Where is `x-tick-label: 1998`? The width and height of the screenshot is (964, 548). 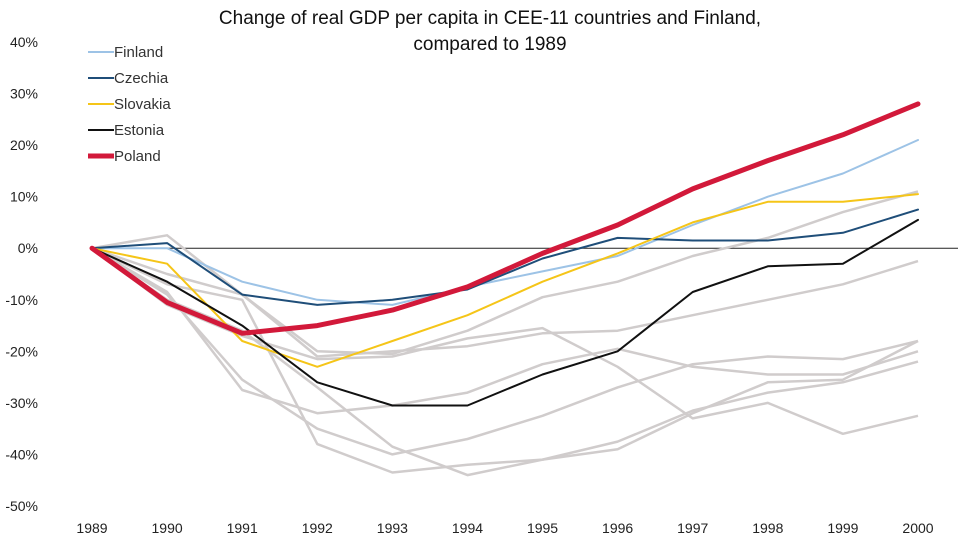 x-tick-label: 1998 is located at coordinates (767, 528).